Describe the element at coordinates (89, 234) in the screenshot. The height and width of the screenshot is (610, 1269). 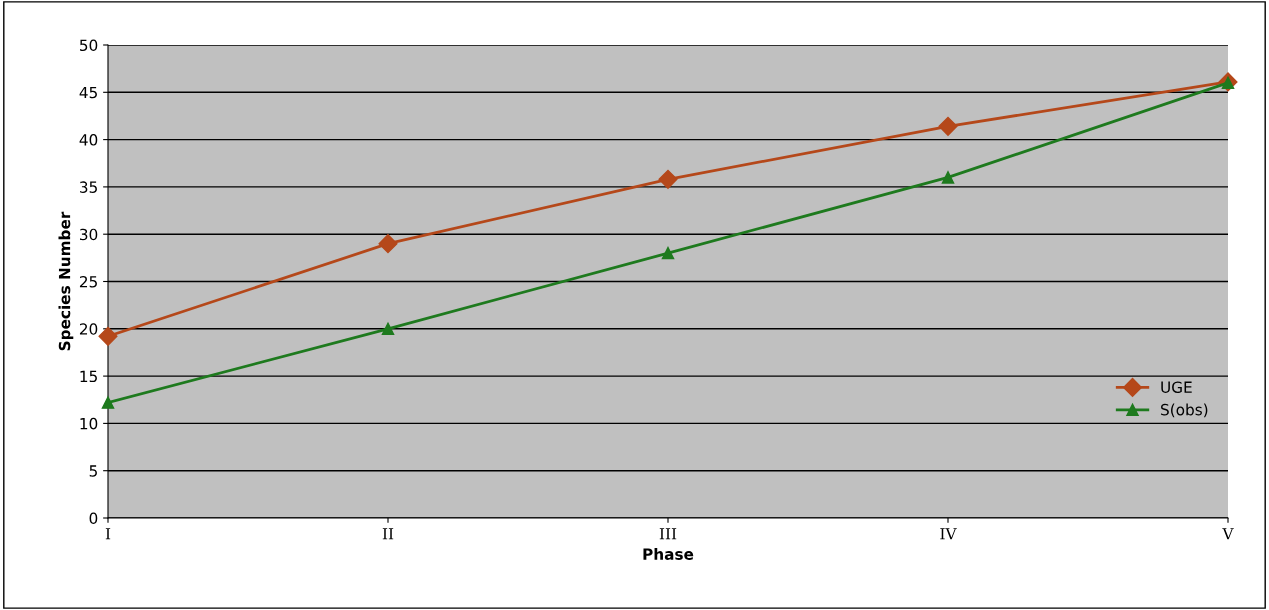
I see `y-tick-label: 30` at that location.